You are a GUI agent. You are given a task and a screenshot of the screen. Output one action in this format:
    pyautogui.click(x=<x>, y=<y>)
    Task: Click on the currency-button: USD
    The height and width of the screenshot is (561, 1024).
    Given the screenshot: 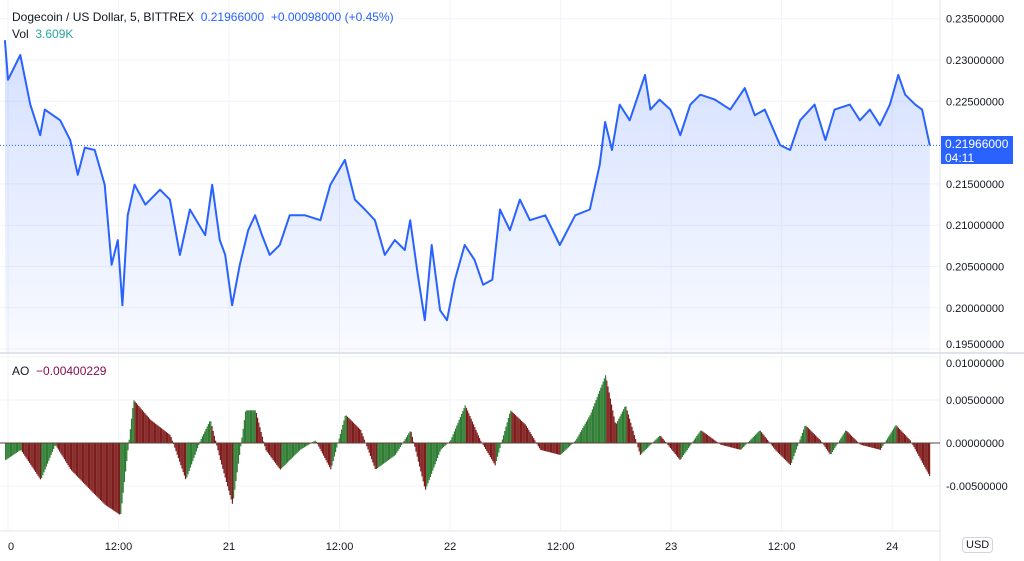 What is the action you would take?
    pyautogui.click(x=978, y=545)
    